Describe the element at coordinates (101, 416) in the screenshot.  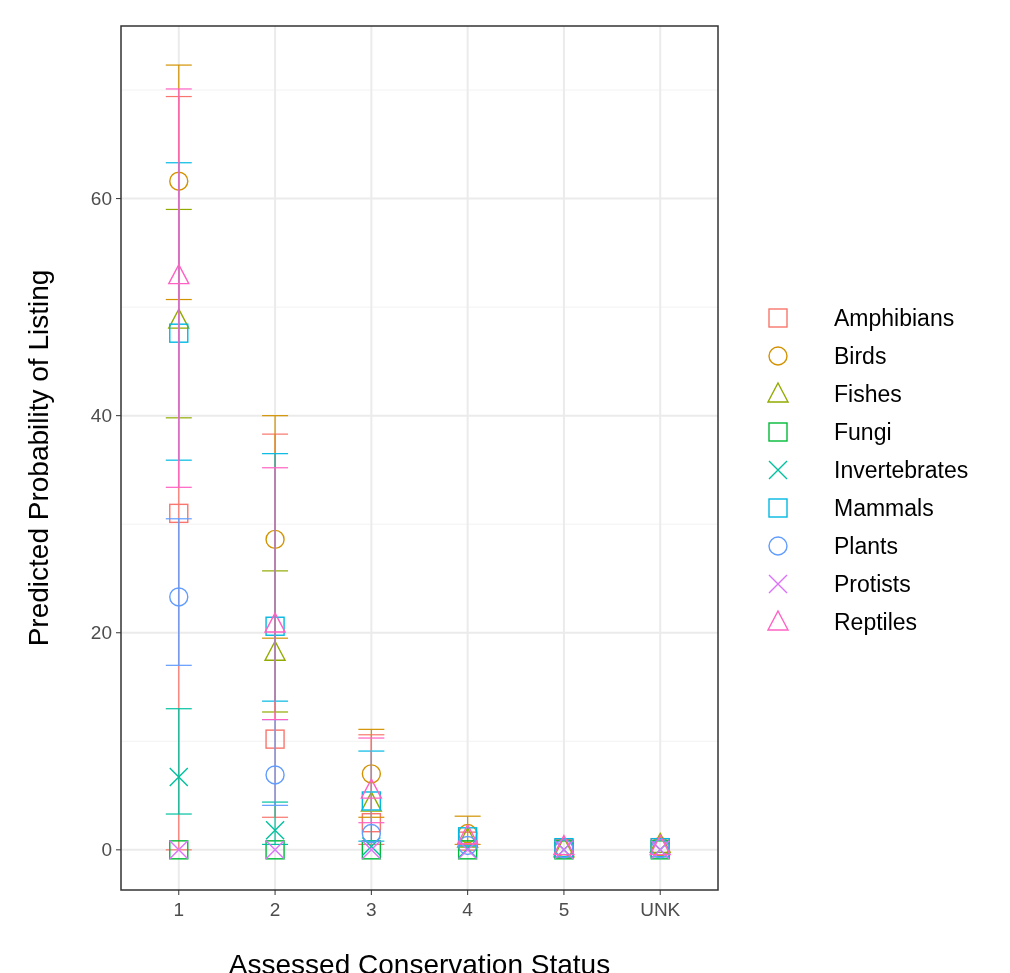
I see `y-tick-label: 40` at that location.